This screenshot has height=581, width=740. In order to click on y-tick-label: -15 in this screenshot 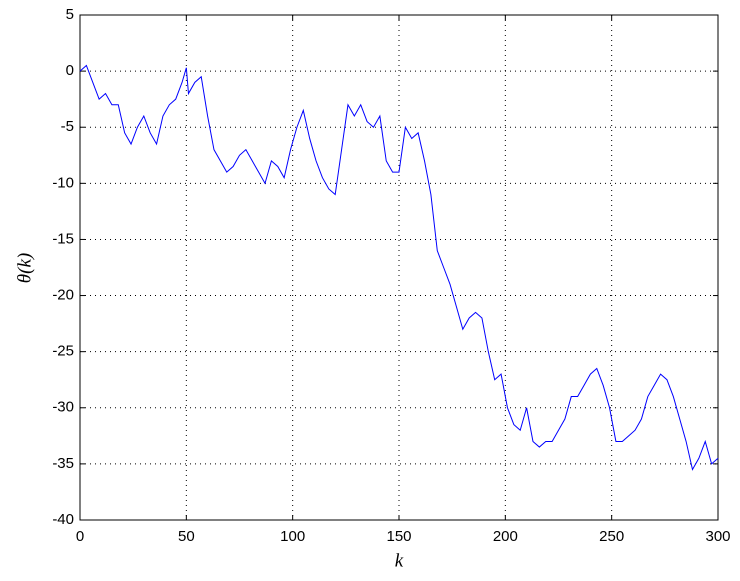, I will do `click(63, 238)`.